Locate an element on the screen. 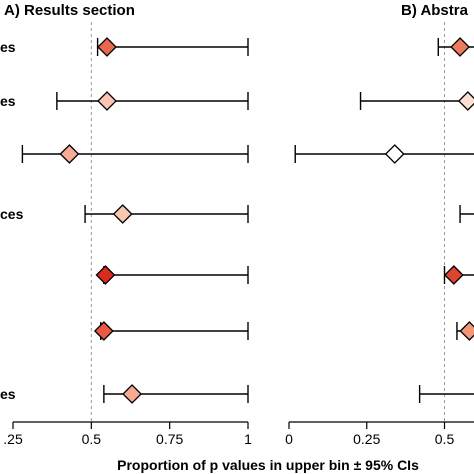  x-tick-label: .25 is located at coordinates (13, 439).